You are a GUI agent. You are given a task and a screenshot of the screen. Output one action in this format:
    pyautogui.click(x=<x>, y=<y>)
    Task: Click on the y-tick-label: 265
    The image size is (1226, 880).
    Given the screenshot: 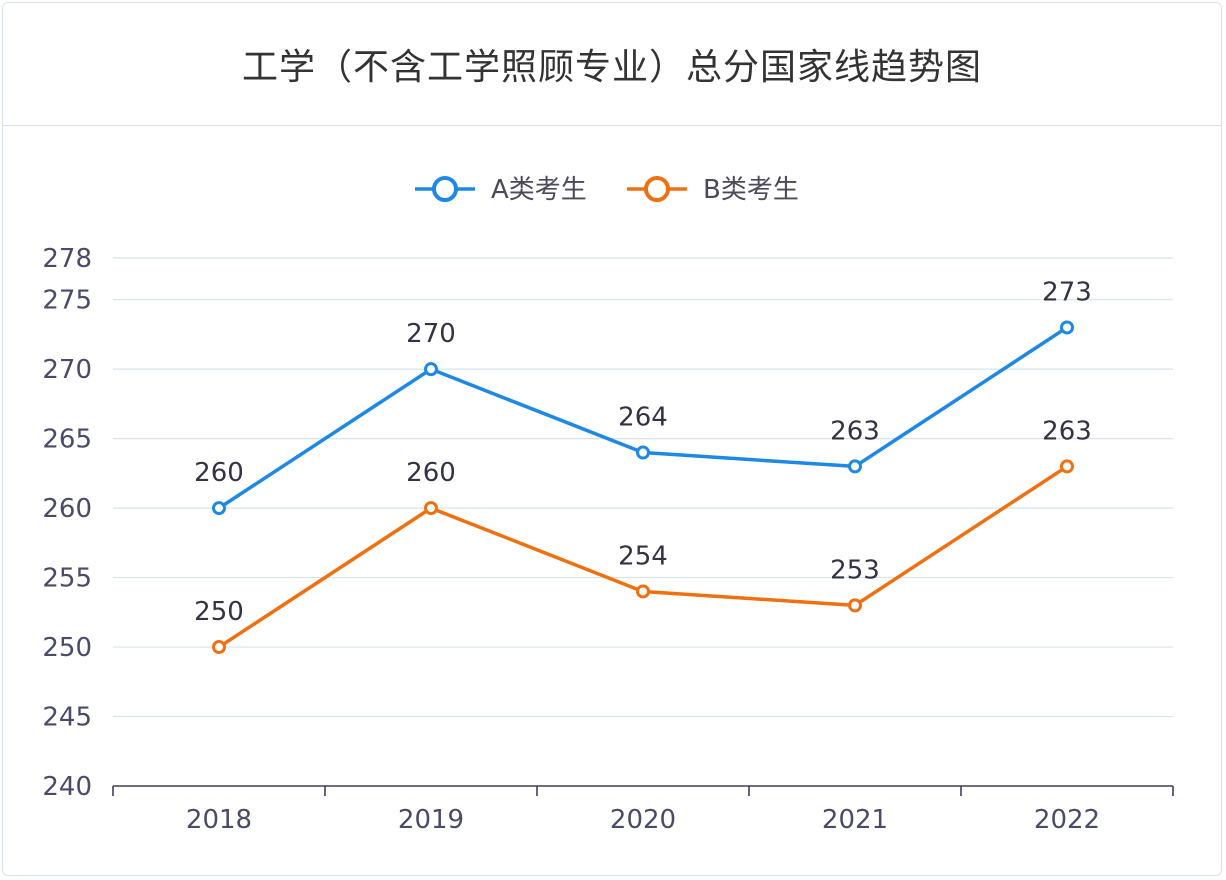 What is the action you would take?
    pyautogui.click(x=67, y=440)
    